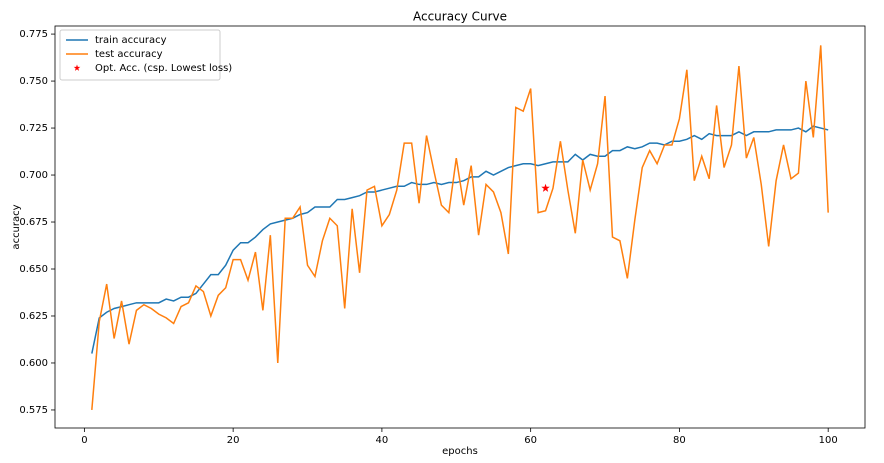 This screenshot has width=884, height=463. Describe the element at coordinates (33, 175) in the screenshot. I see `y-tick-label: 0.700` at that location.